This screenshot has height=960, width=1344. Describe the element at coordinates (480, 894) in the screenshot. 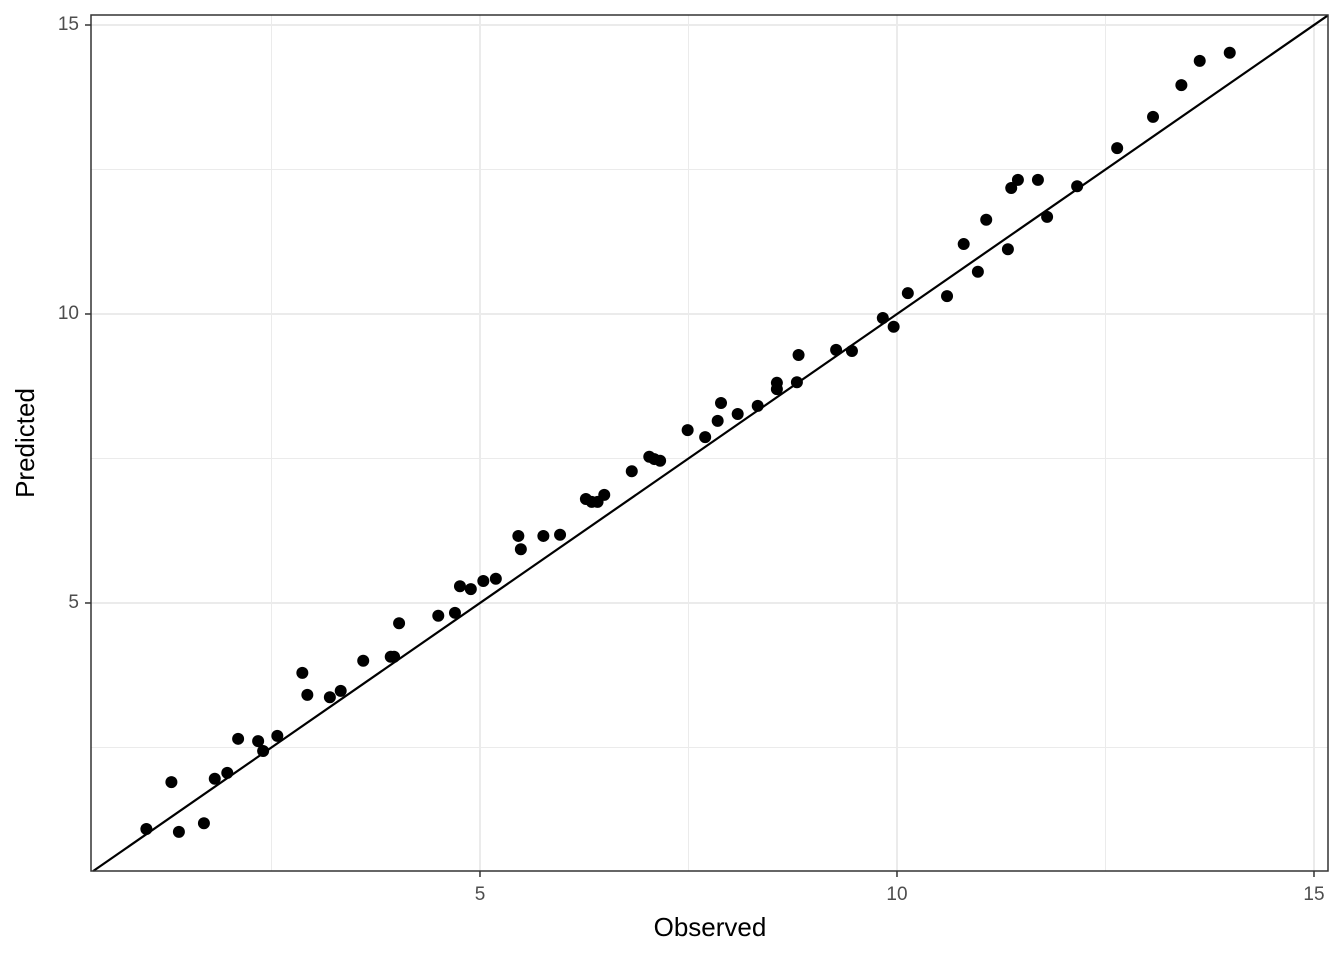

I see `x-tick-label: 5` at that location.